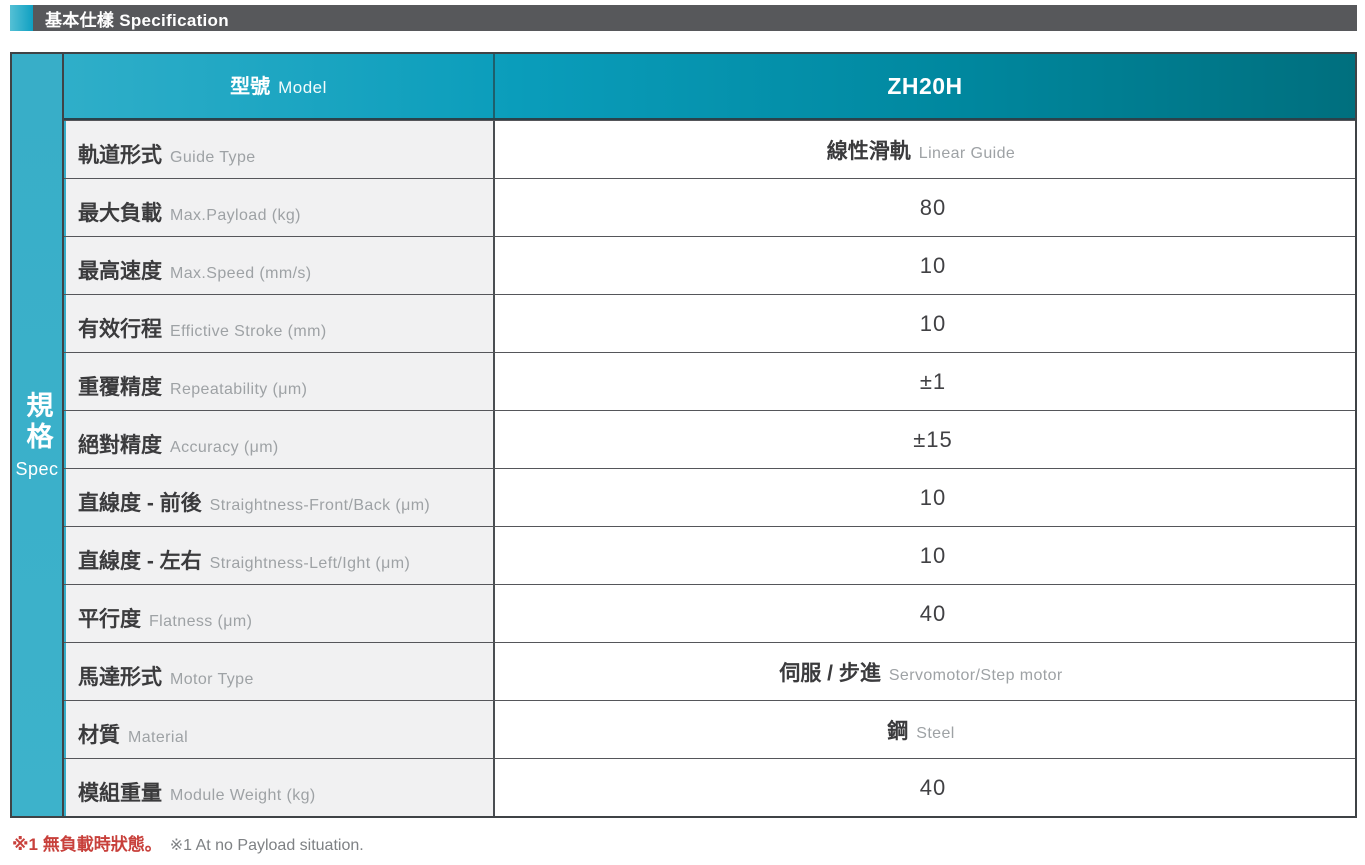 Image resolution: width=1365 pixels, height=865 pixels. Describe the element at coordinates (235, 215) in the screenshot. I see `spec-label-en: Max.Payload (kg)` at that location.